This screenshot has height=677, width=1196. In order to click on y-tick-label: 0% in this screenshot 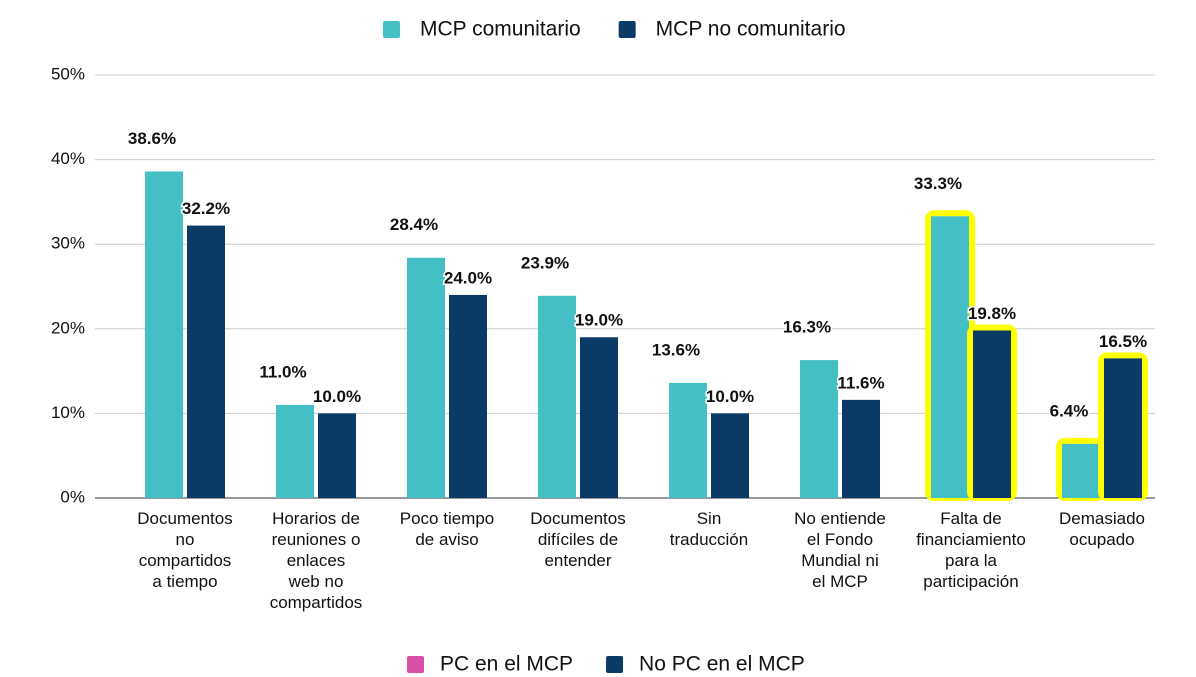, I will do `click(72, 496)`.